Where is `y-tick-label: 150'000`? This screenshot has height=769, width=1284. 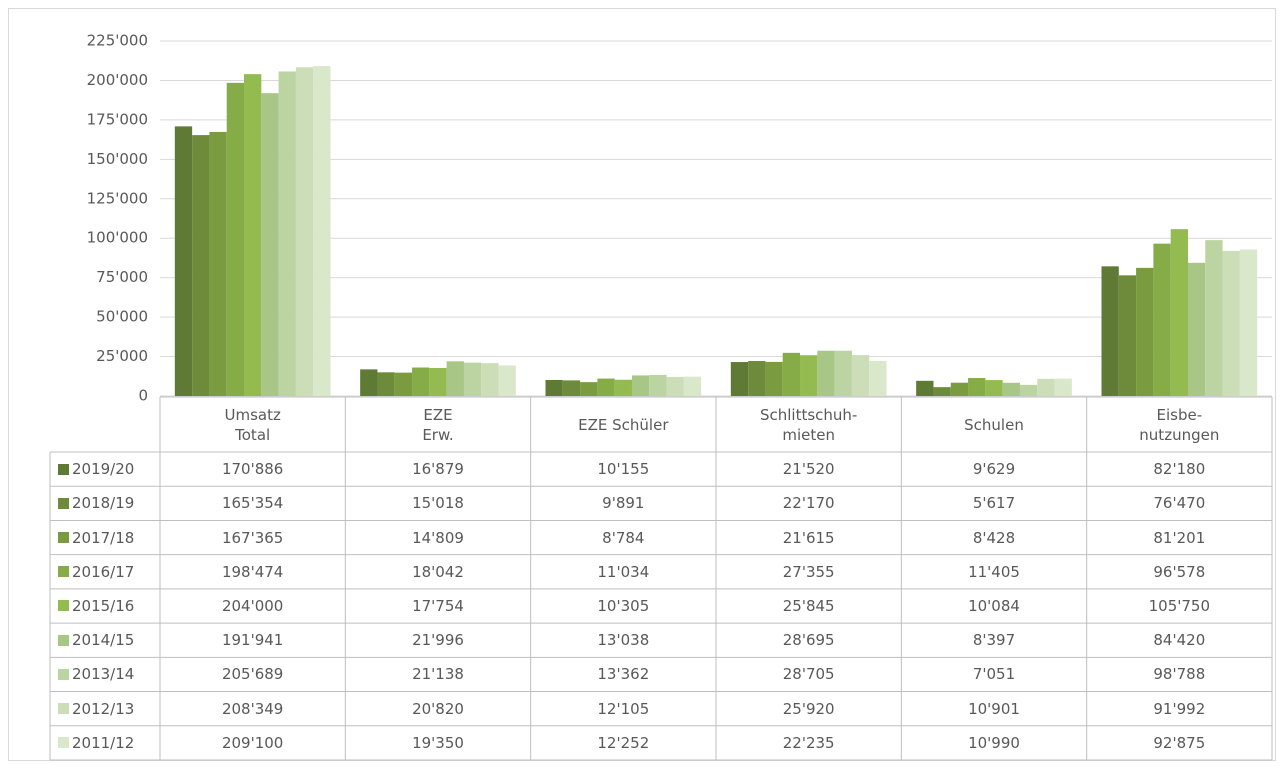
y-tick-label: 150'000 is located at coordinates (117, 159).